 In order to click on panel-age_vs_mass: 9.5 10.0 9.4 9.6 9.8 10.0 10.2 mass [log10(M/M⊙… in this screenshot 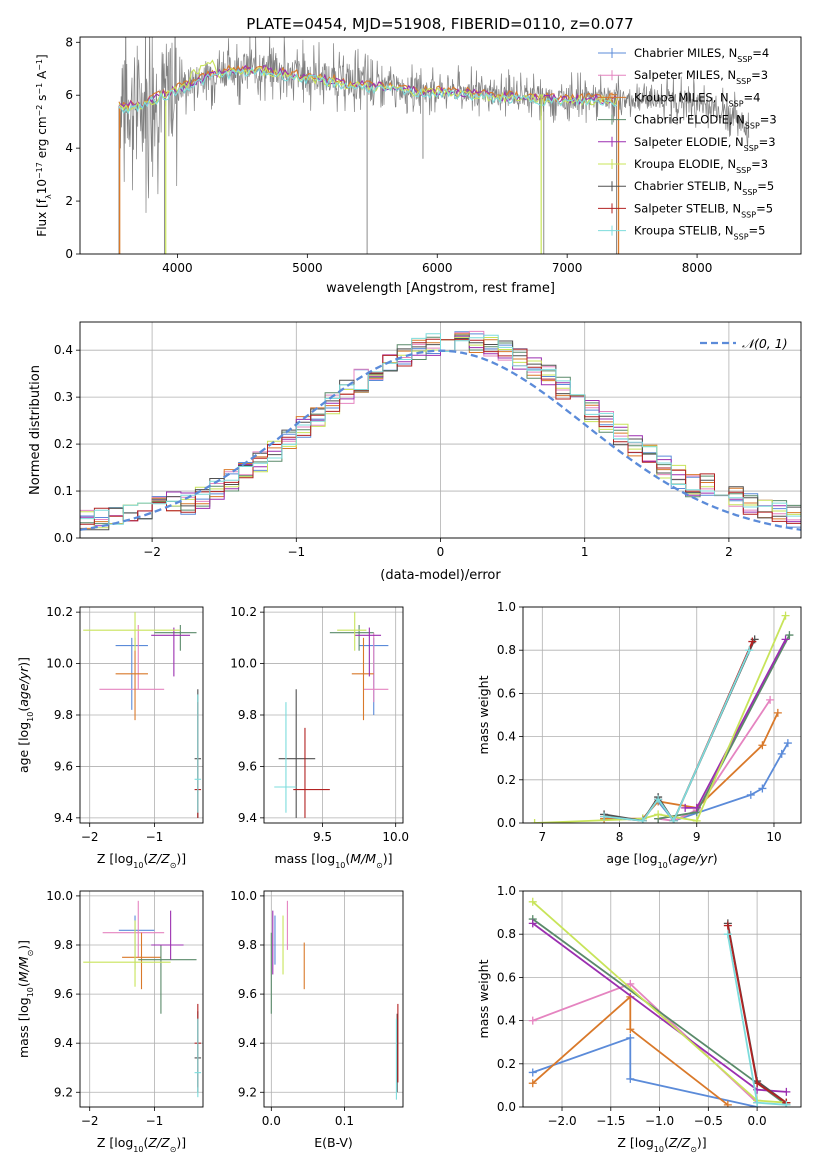, I will do `click(319, 737)`.